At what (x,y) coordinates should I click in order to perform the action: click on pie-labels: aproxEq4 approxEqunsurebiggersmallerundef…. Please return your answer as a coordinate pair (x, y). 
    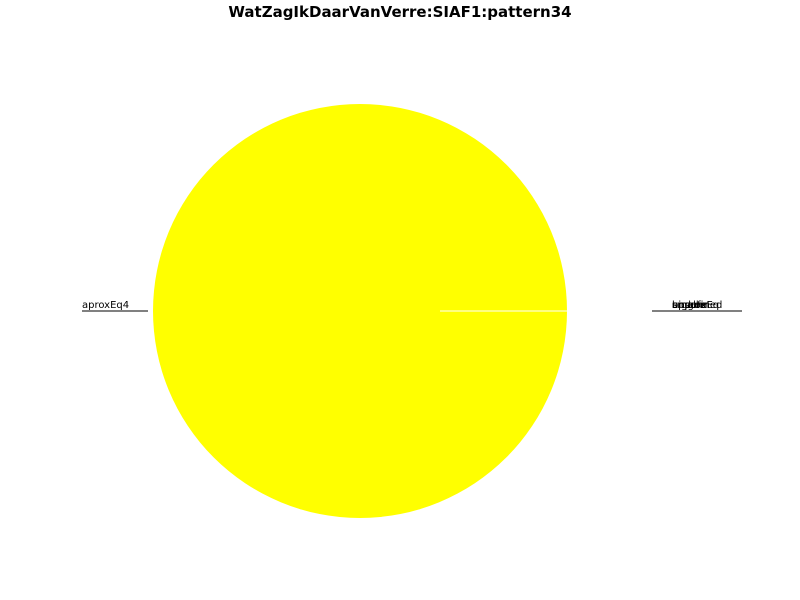
    Looking at the image, I should click on (412, 306).